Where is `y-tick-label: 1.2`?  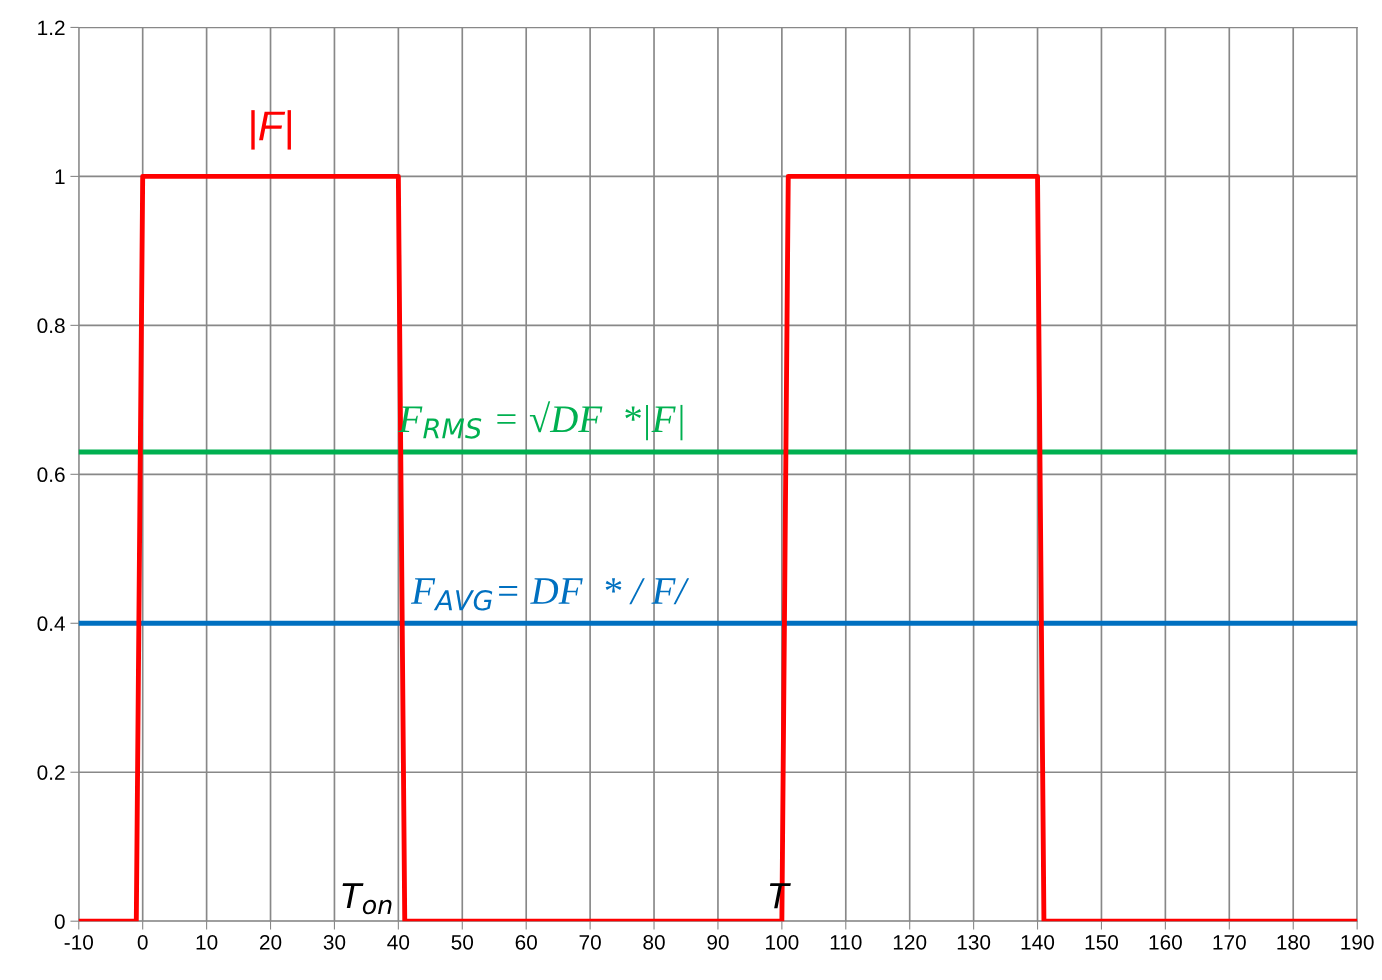 y-tick-label: 1.2 is located at coordinates (51, 27).